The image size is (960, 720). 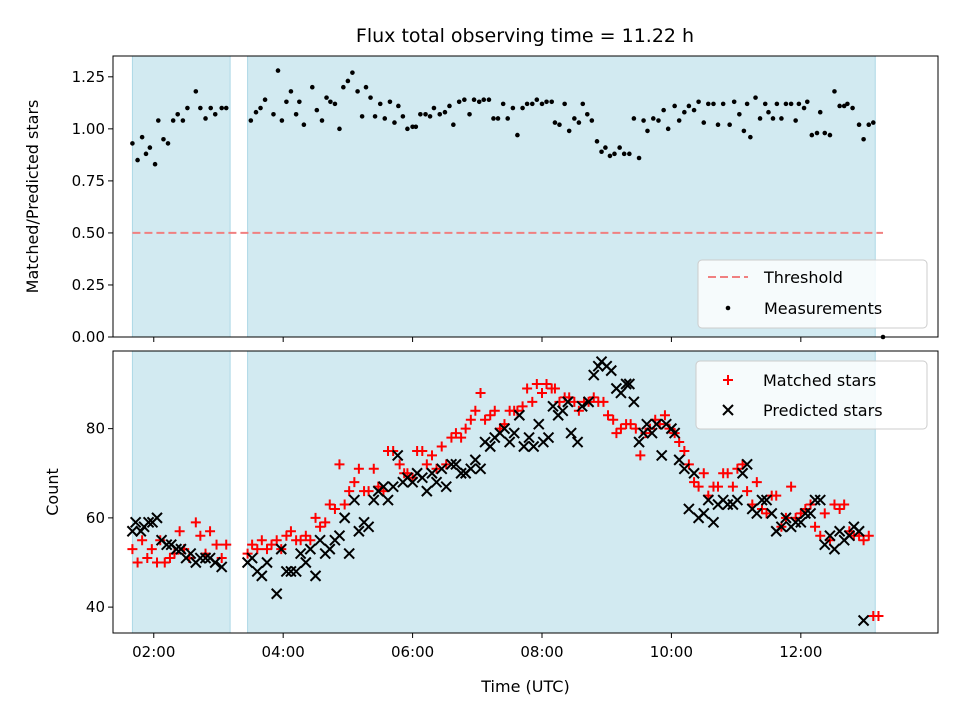 I want to click on x-tick-label: 02:00, so click(x=153, y=652).